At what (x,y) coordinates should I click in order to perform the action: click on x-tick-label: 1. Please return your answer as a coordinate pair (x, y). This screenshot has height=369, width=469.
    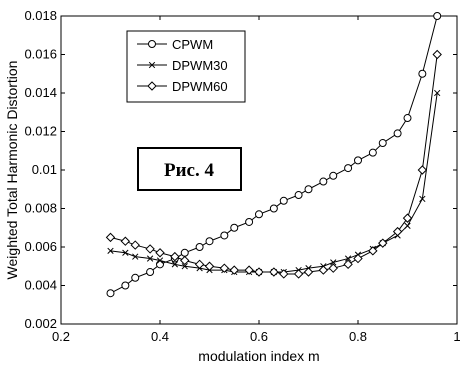
    Looking at the image, I should click on (456, 336).